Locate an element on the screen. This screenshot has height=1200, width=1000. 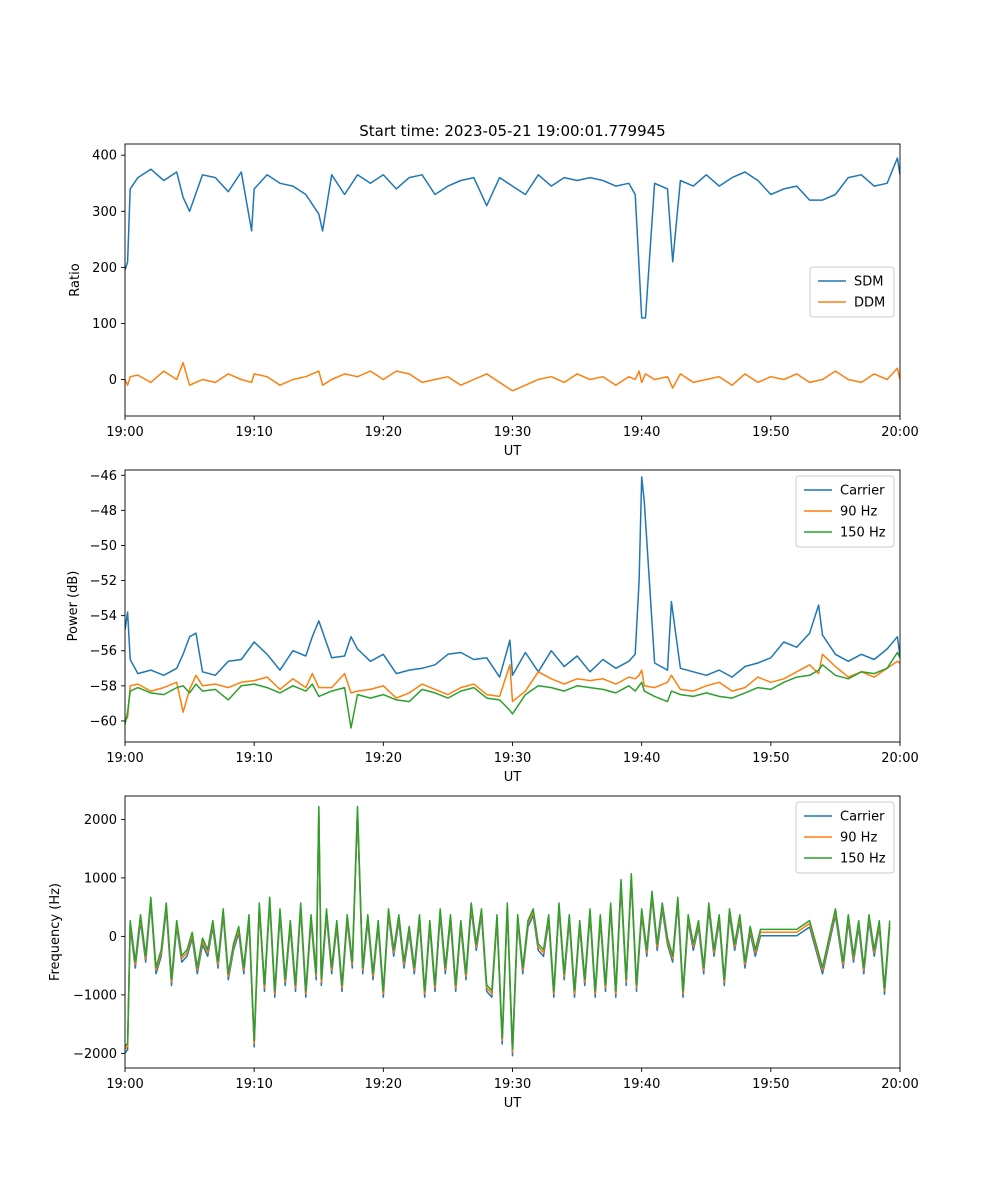
figure-title: Start time: 2023-05-21 19:00:01.779945 is located at coordinates (512, 131).